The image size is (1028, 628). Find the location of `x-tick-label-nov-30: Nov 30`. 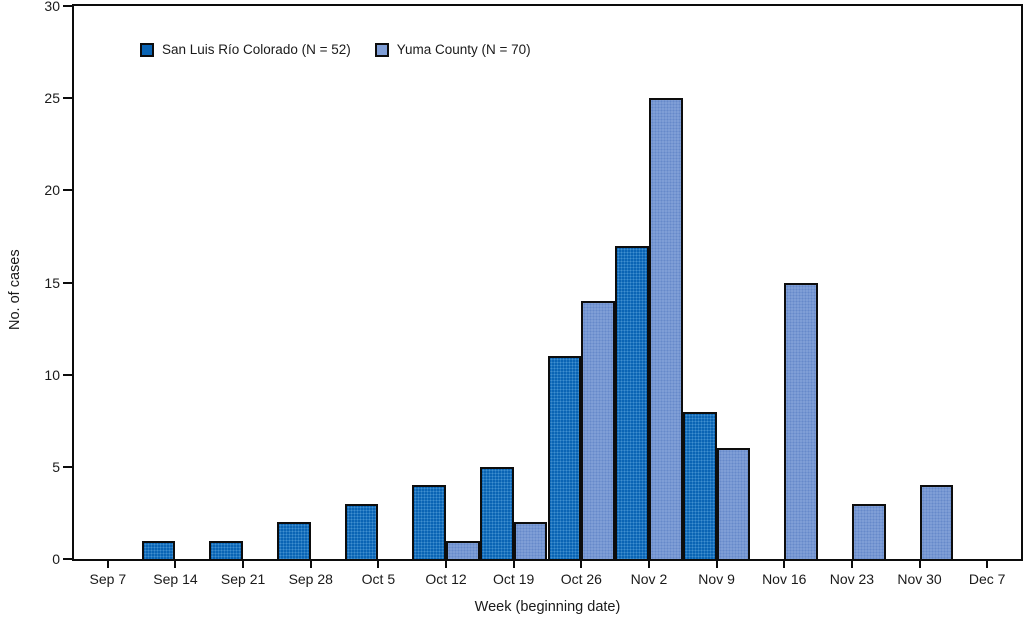

x-tick-label-nov-30: Nov 30 is located at coordinates (919, 579).